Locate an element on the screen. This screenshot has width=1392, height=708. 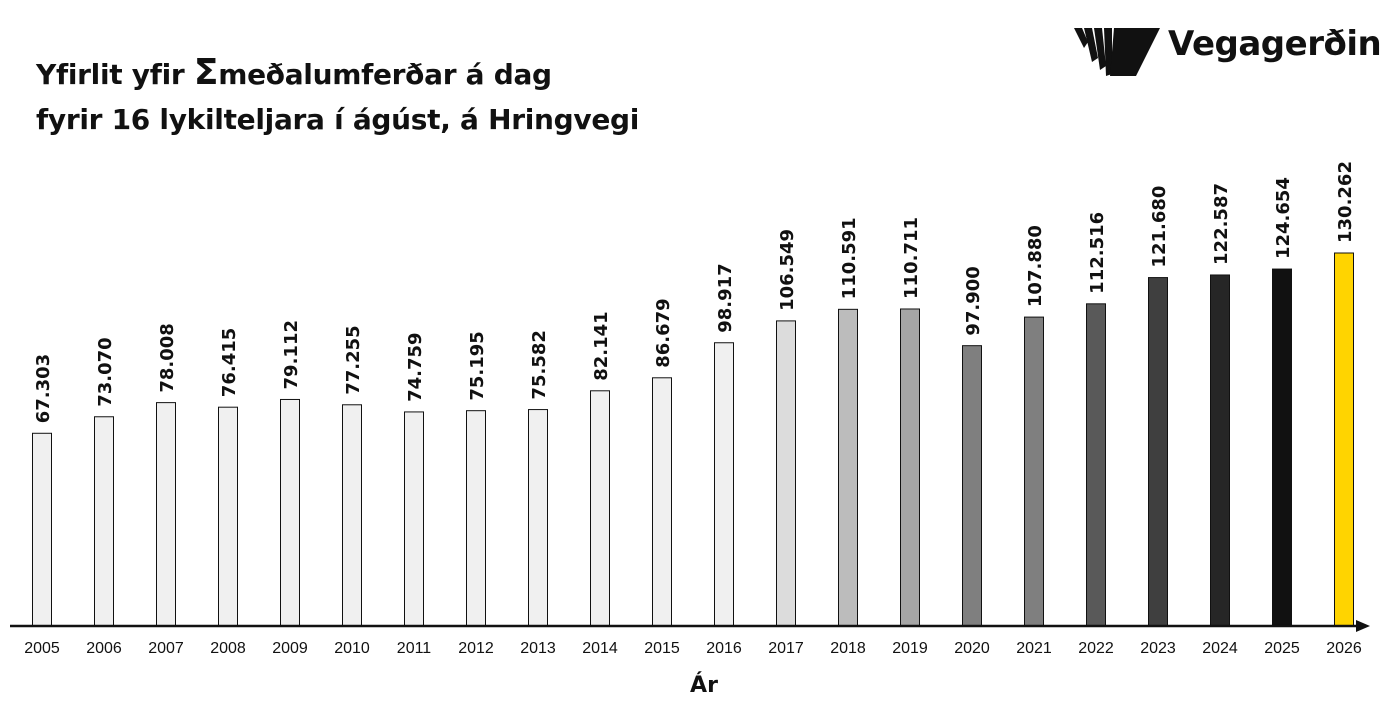
x-tick-2019: 2019 is located at coordinates (910, 648).